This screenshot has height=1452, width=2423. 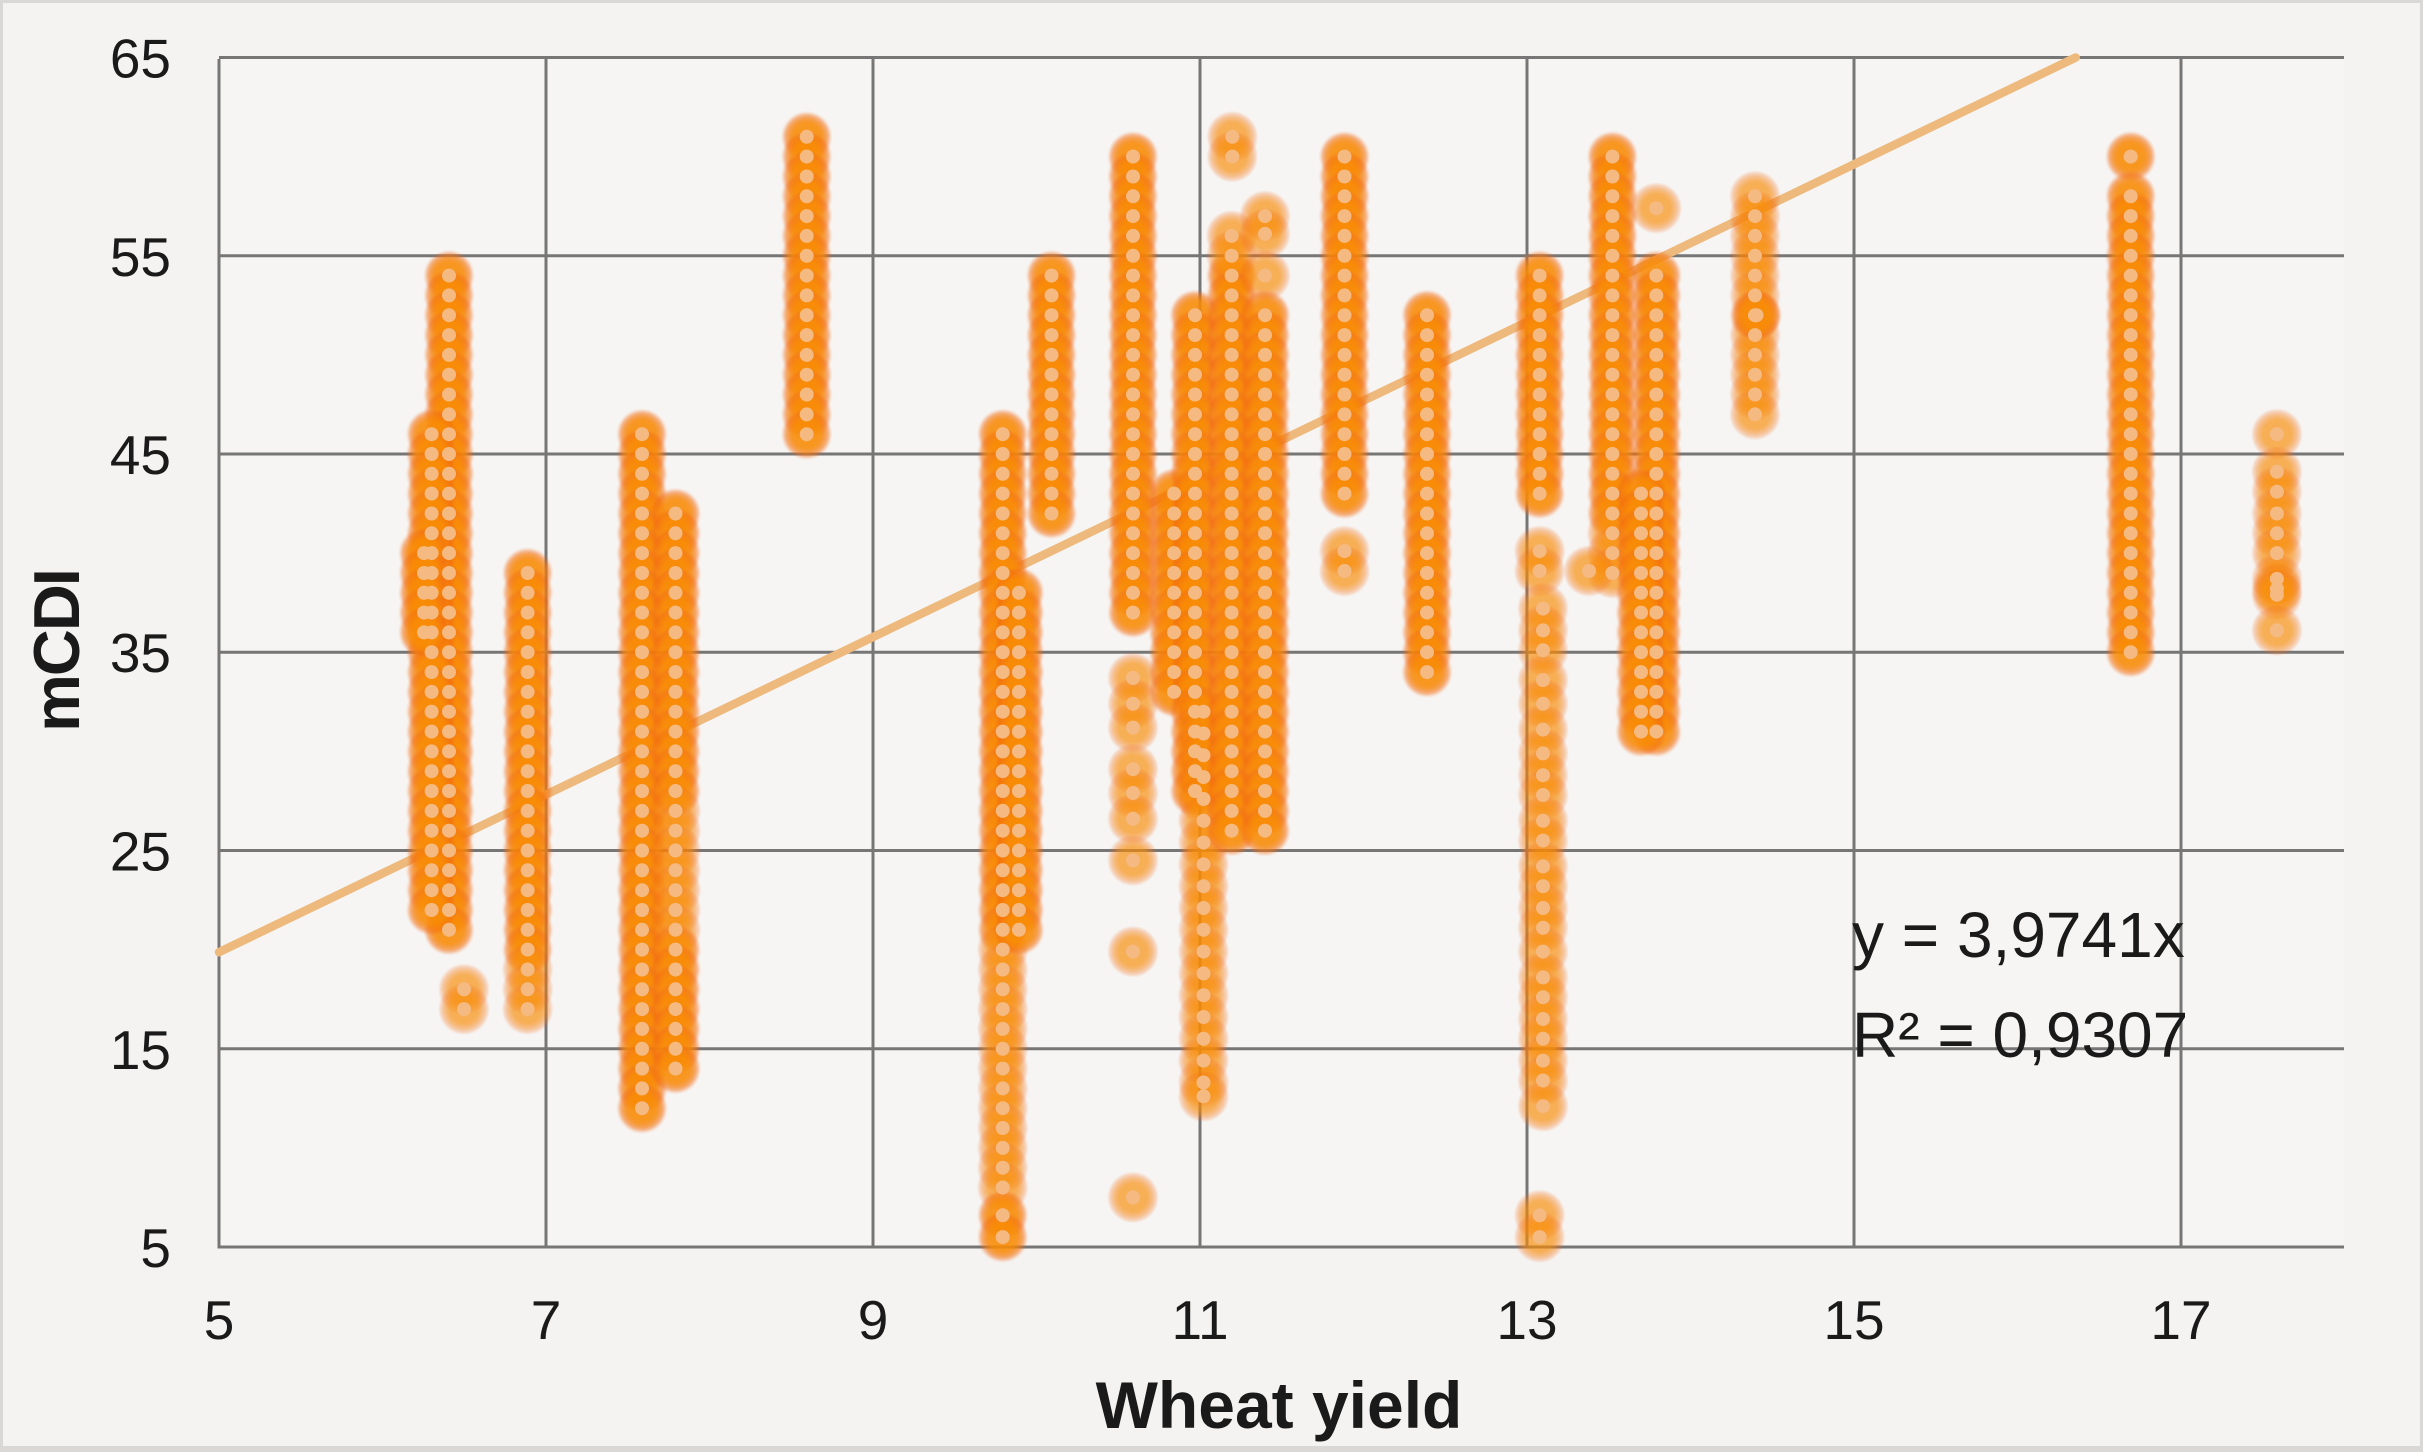 I want to click on svg-text: Wheat yield, so click(x=1279, y=1405).